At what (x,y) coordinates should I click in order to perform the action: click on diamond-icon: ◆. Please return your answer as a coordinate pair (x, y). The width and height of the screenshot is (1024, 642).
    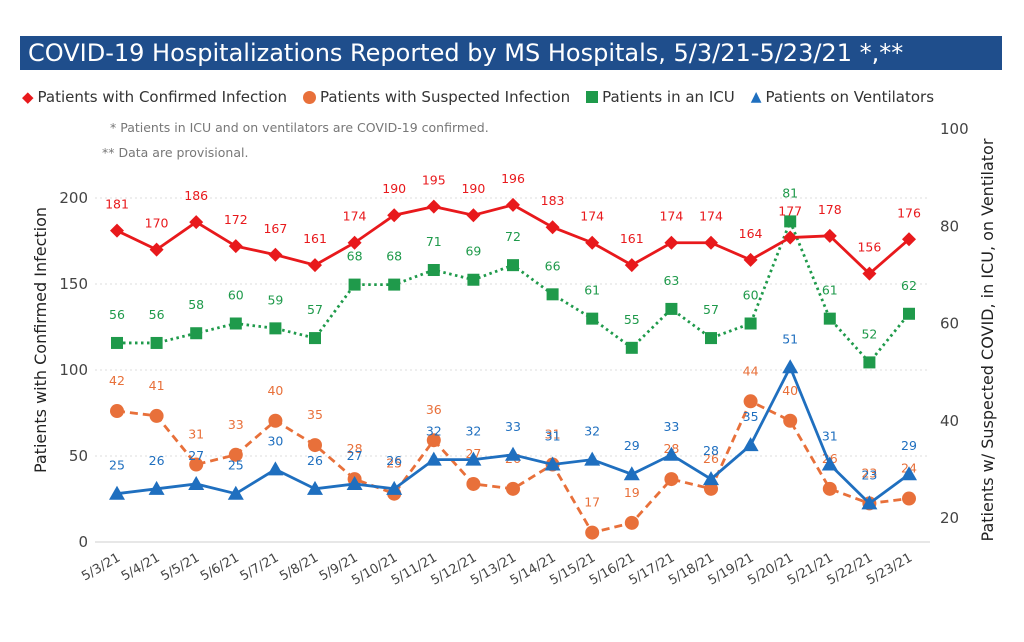
    Looking at the image, I should click on (28, 97).